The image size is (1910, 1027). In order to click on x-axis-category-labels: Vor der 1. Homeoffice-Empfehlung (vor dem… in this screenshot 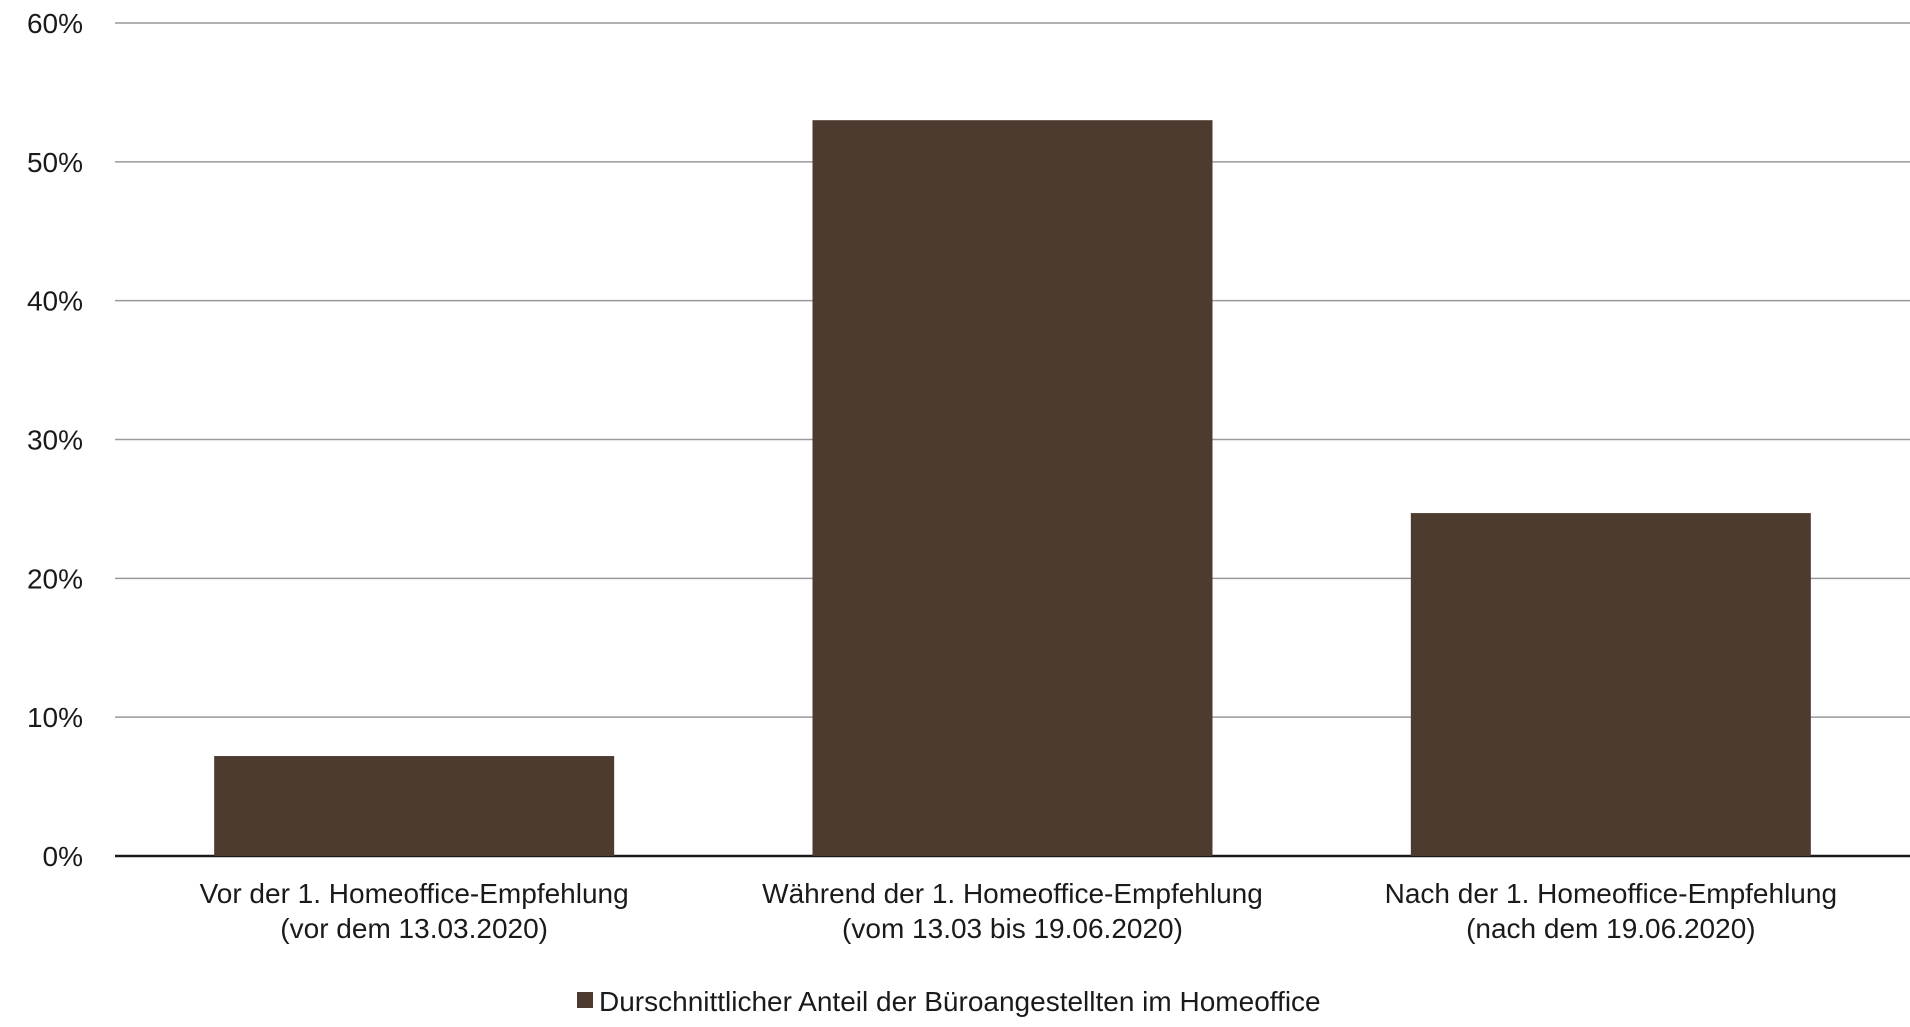, I will do `click(1018, 911)`.